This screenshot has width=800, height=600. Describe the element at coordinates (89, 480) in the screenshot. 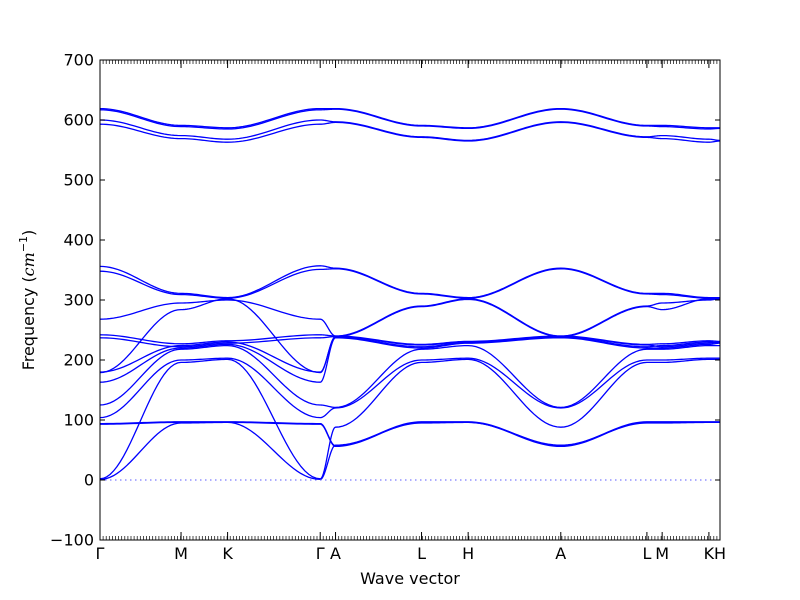

I see `y-tick-label: 0` at that location.